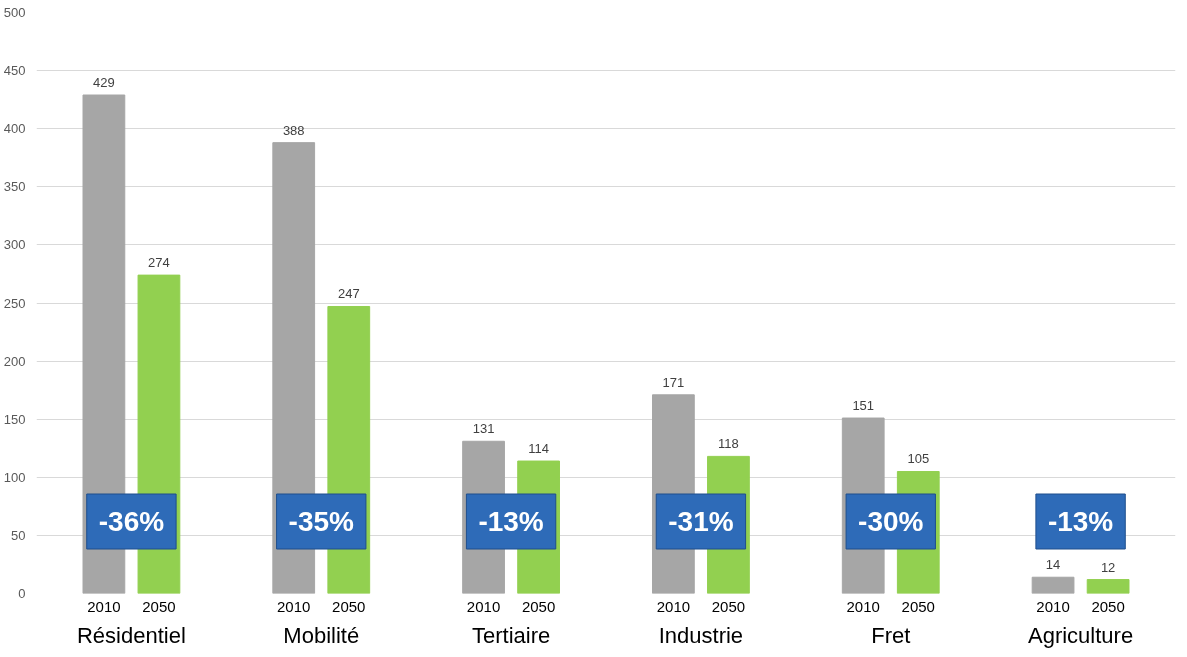 The height and width of the screenshot is (657, 1187). What do you see at coordinates (701, 635) in the screenshot?
I see `x-tick-label: Industrie` at bounding box center [701, 635].